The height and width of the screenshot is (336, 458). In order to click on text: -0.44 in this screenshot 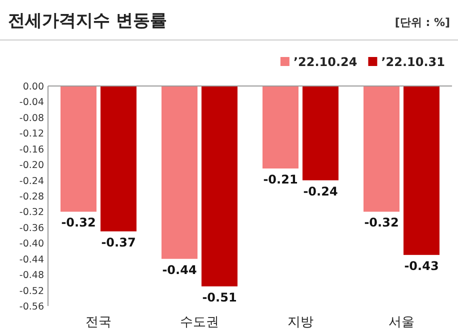, I will do `click(31, 260)`.